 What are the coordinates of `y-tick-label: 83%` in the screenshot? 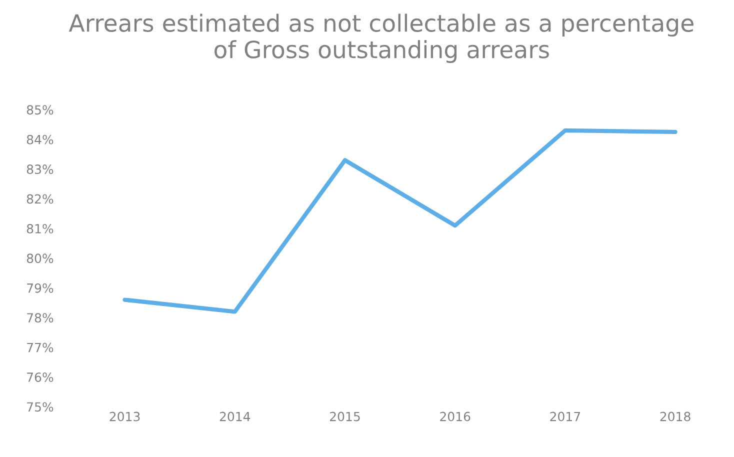 It's located at (40, 169).